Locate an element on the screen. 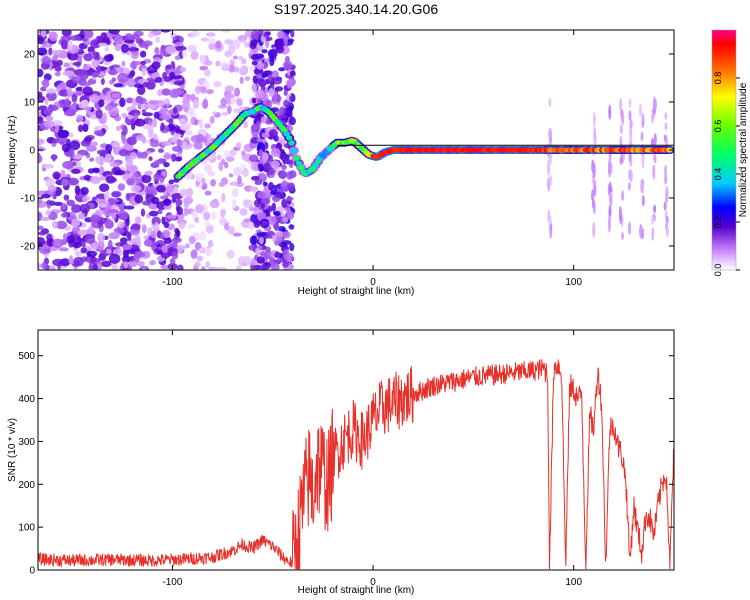 The width and height of the screenshot is (750, 600). colorbar-tick-label: 0.4 is located at coordinates (718, 174).